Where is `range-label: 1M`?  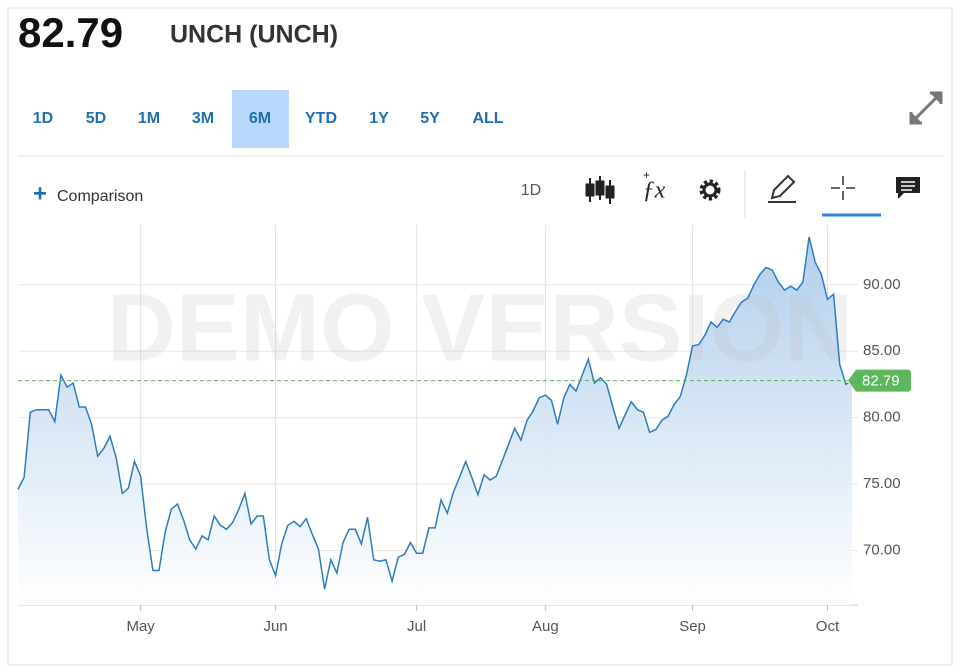 range-label: 1M is located at coordinates (149, 118).